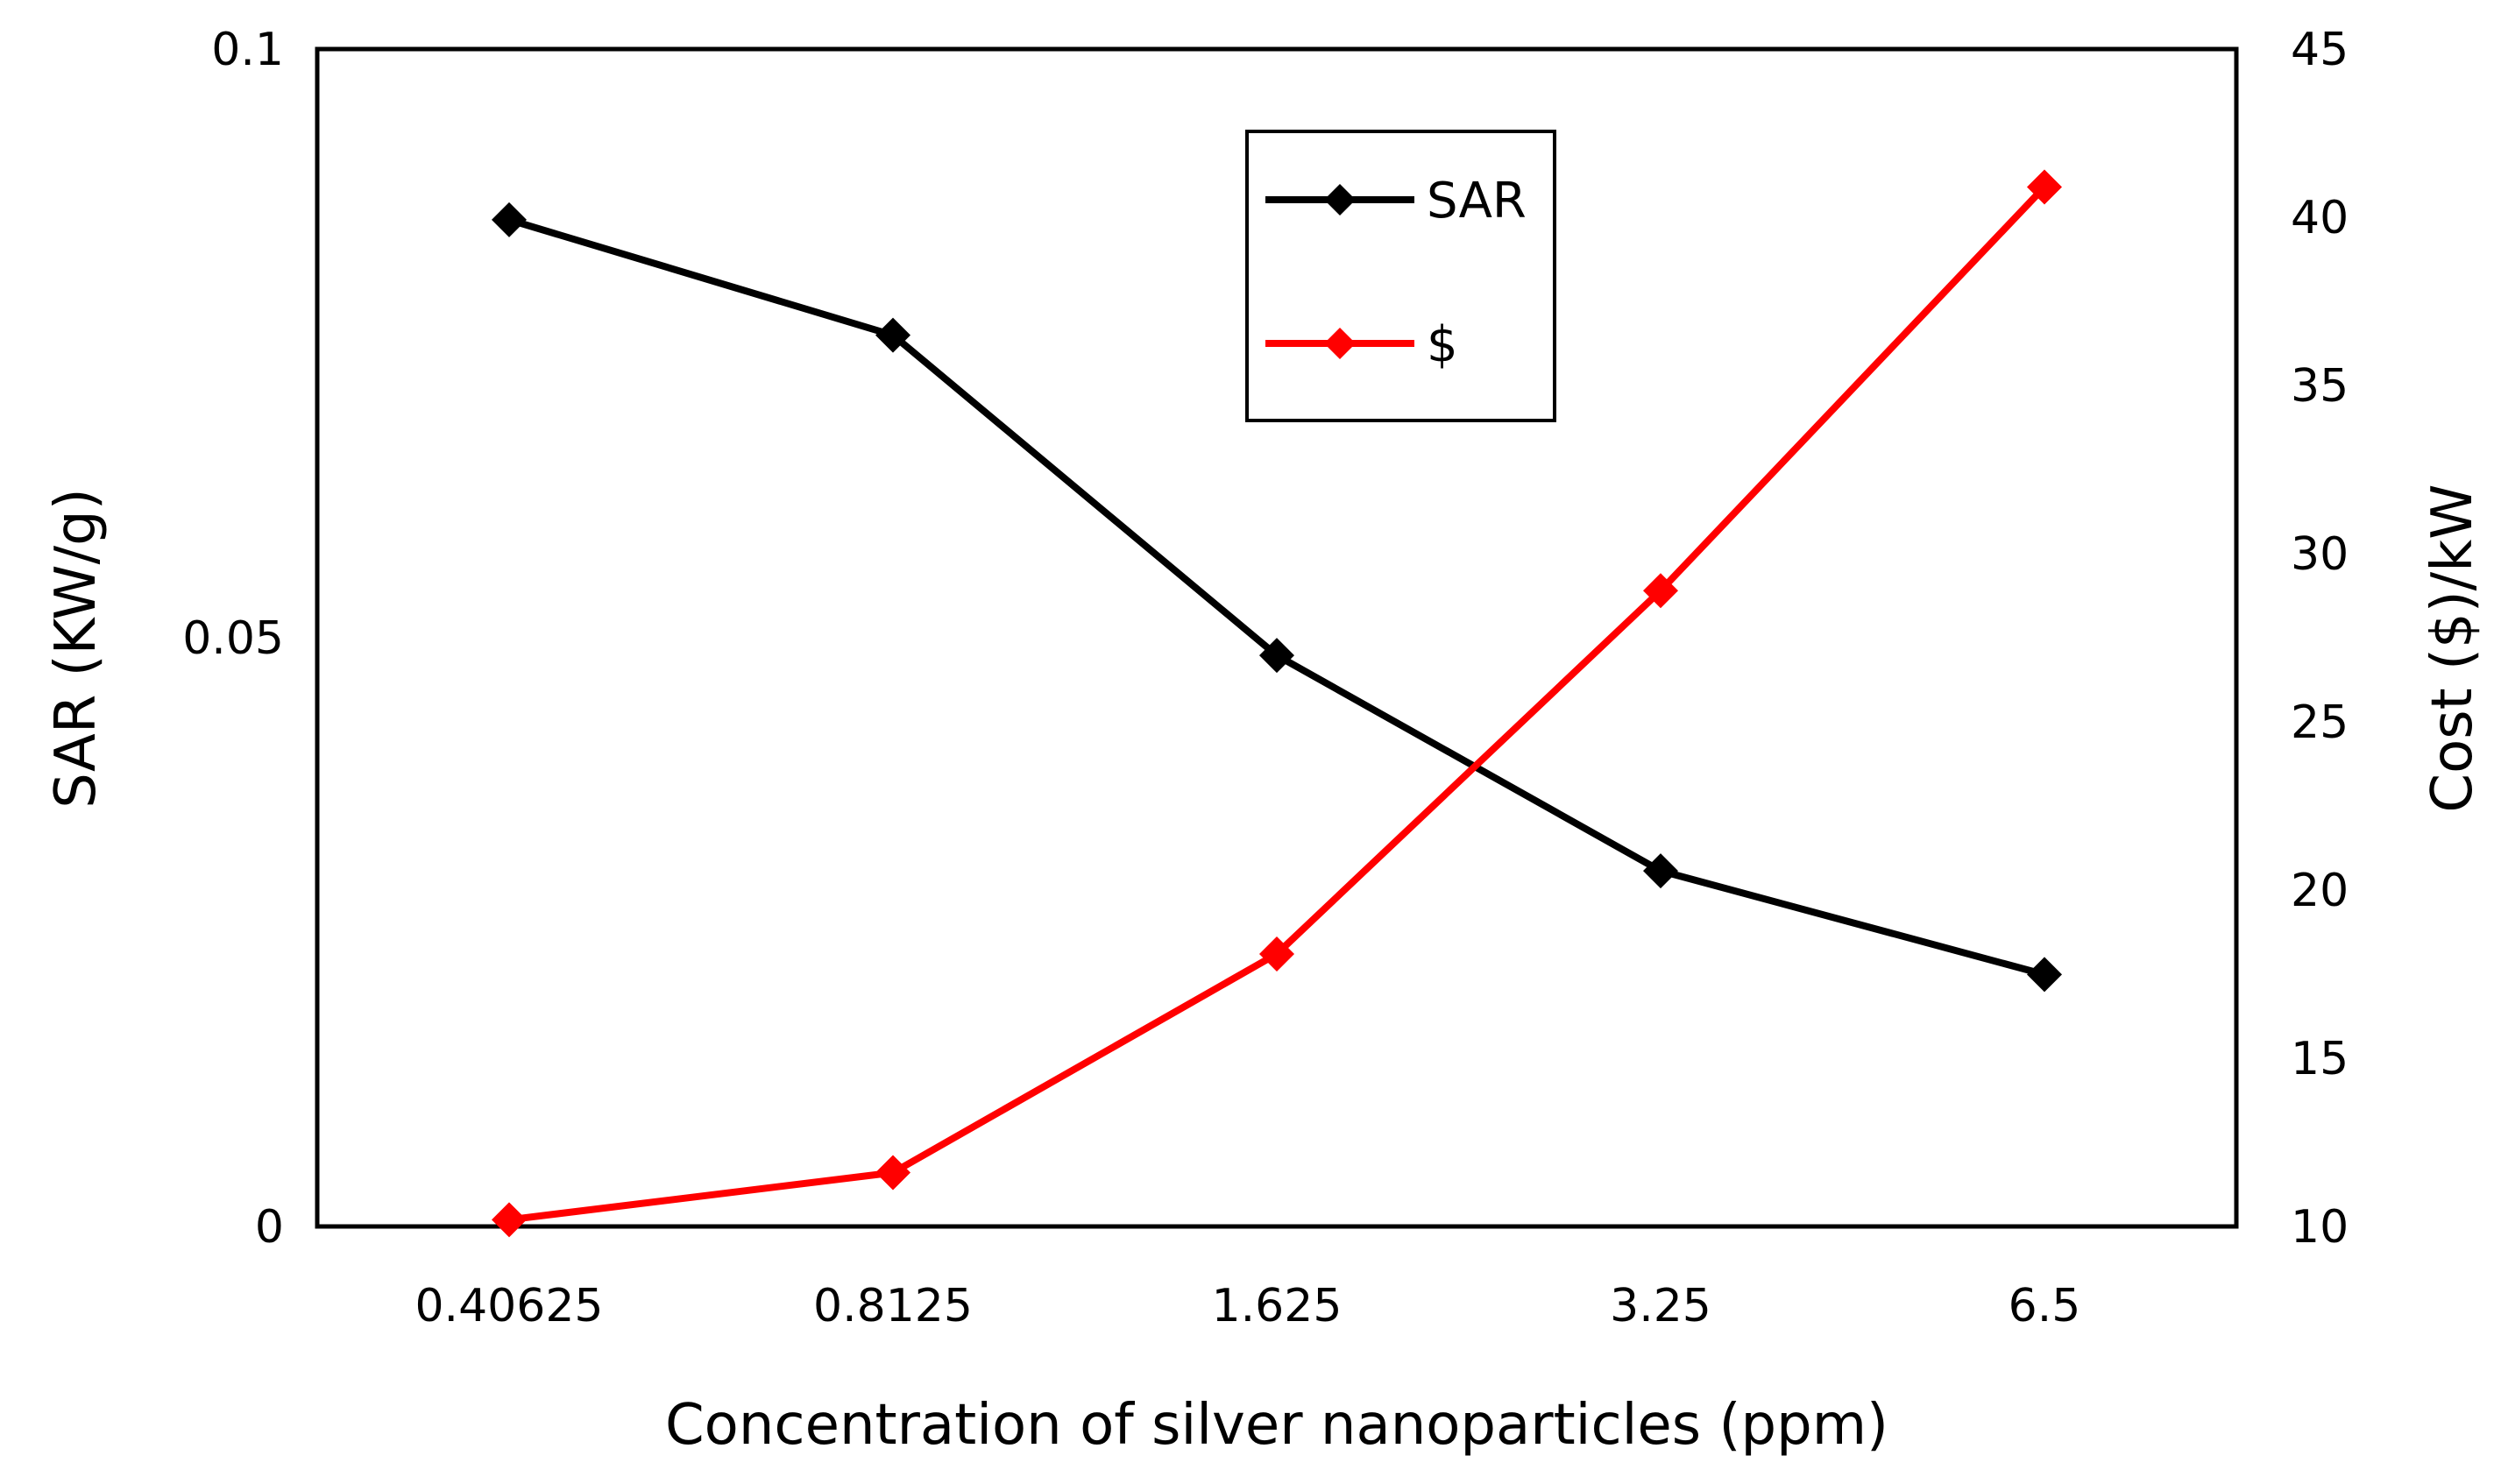 The image size is (2501, 1484). I want to click on y-tick-label: 0.05, so click(233, 639).